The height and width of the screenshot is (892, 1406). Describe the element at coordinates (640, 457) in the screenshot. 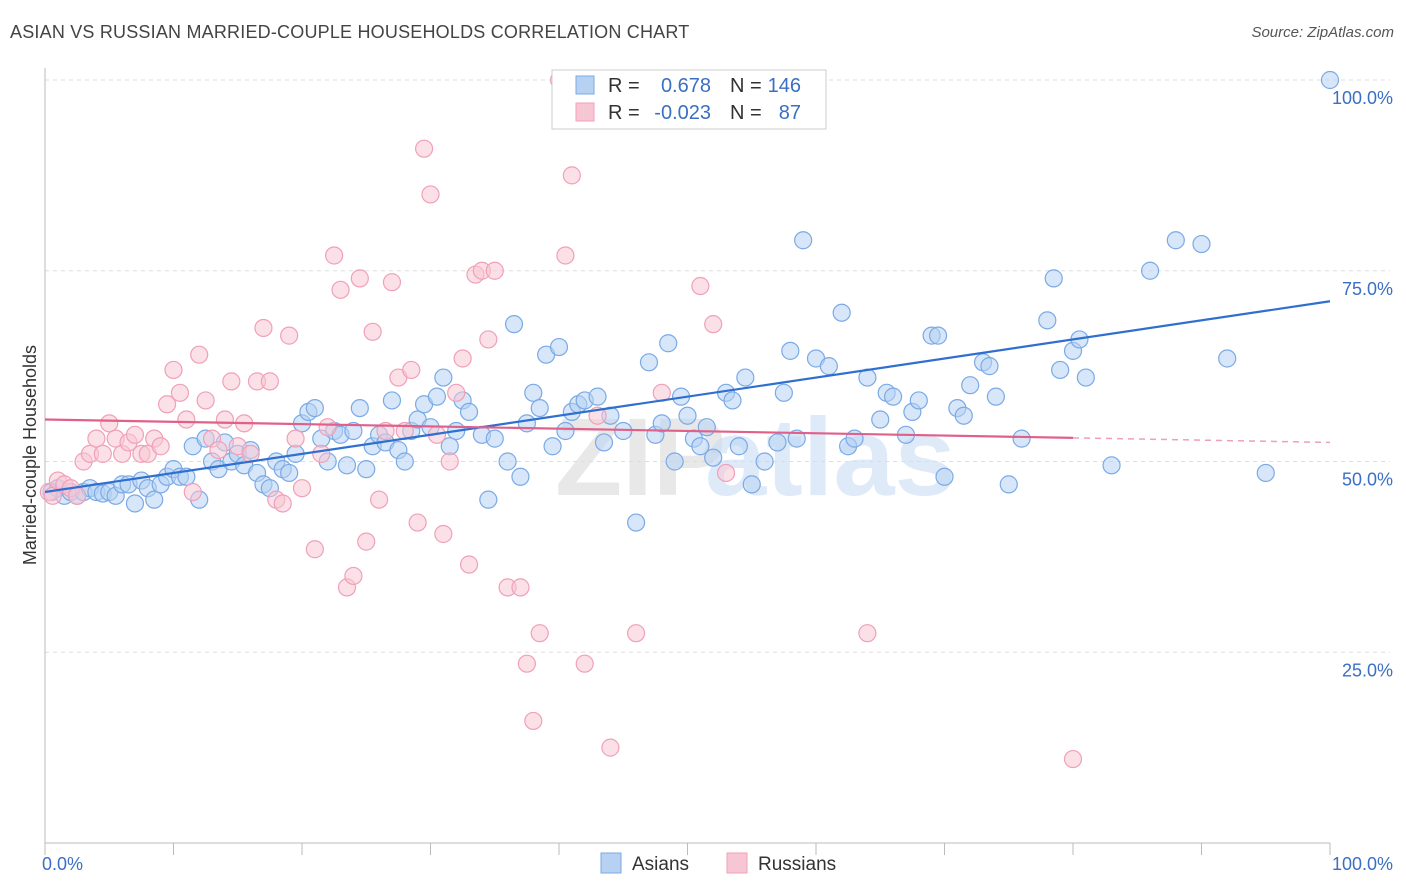

I see `watermark-zip: ZIP` at that location.